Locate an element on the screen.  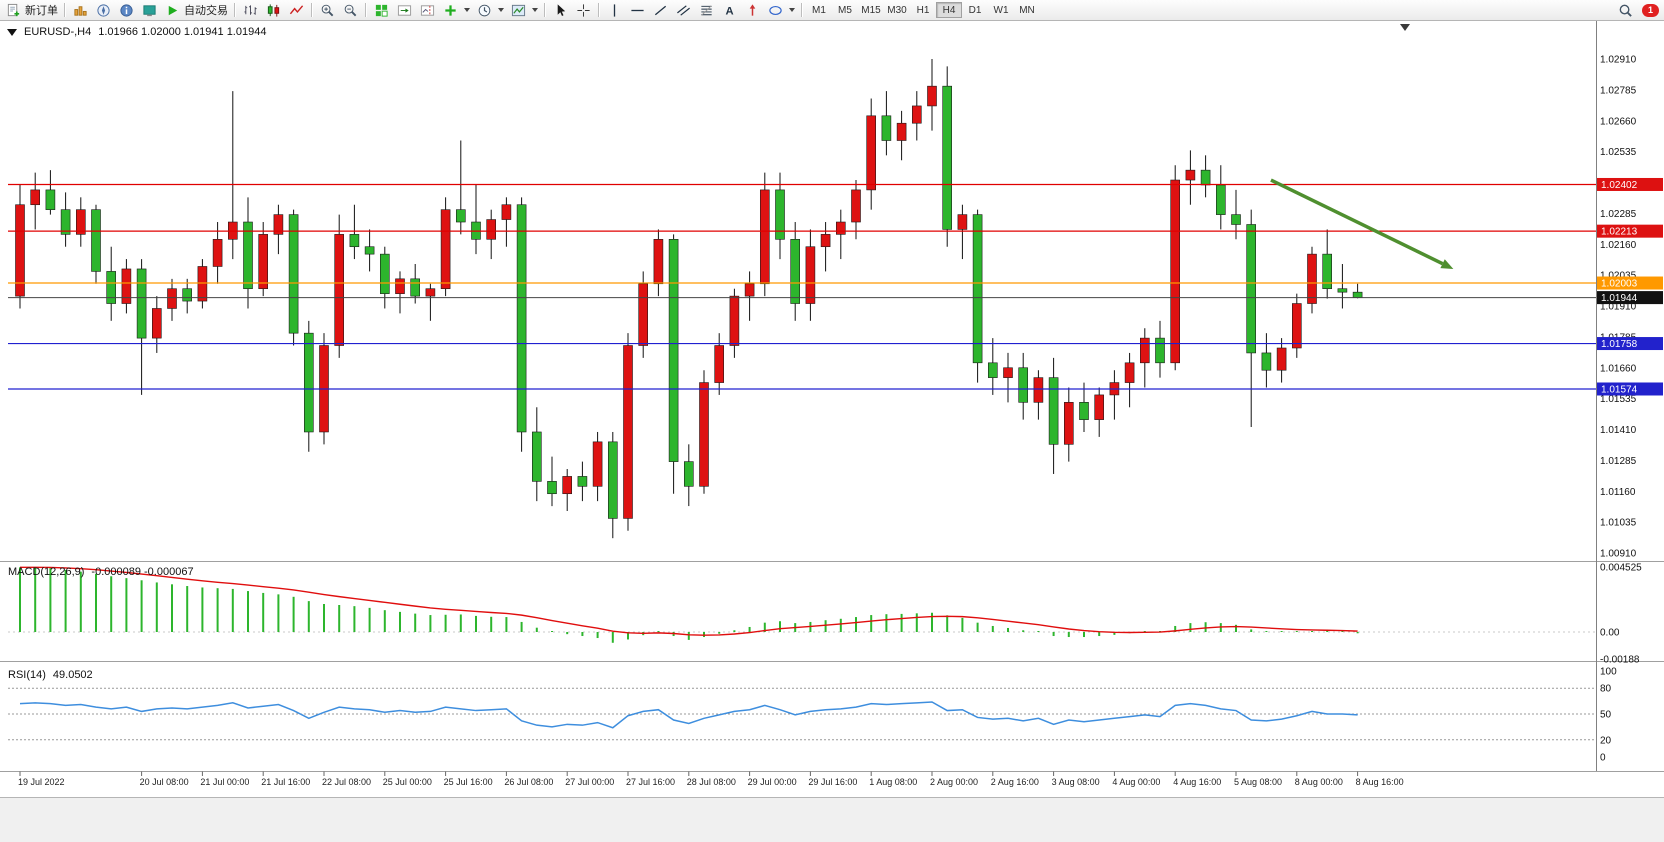
navigator-button is located at coordinates (103, 10).